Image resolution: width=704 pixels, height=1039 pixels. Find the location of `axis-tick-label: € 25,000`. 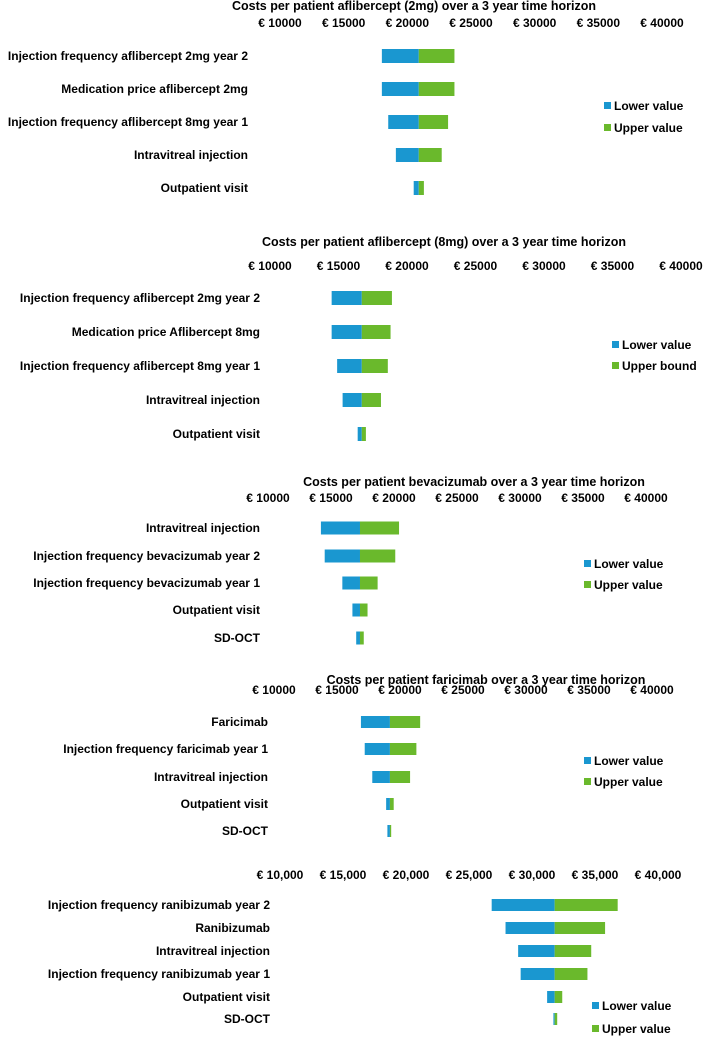

axis-tick-label: € 25,000 is located at coordinates (469, 875).